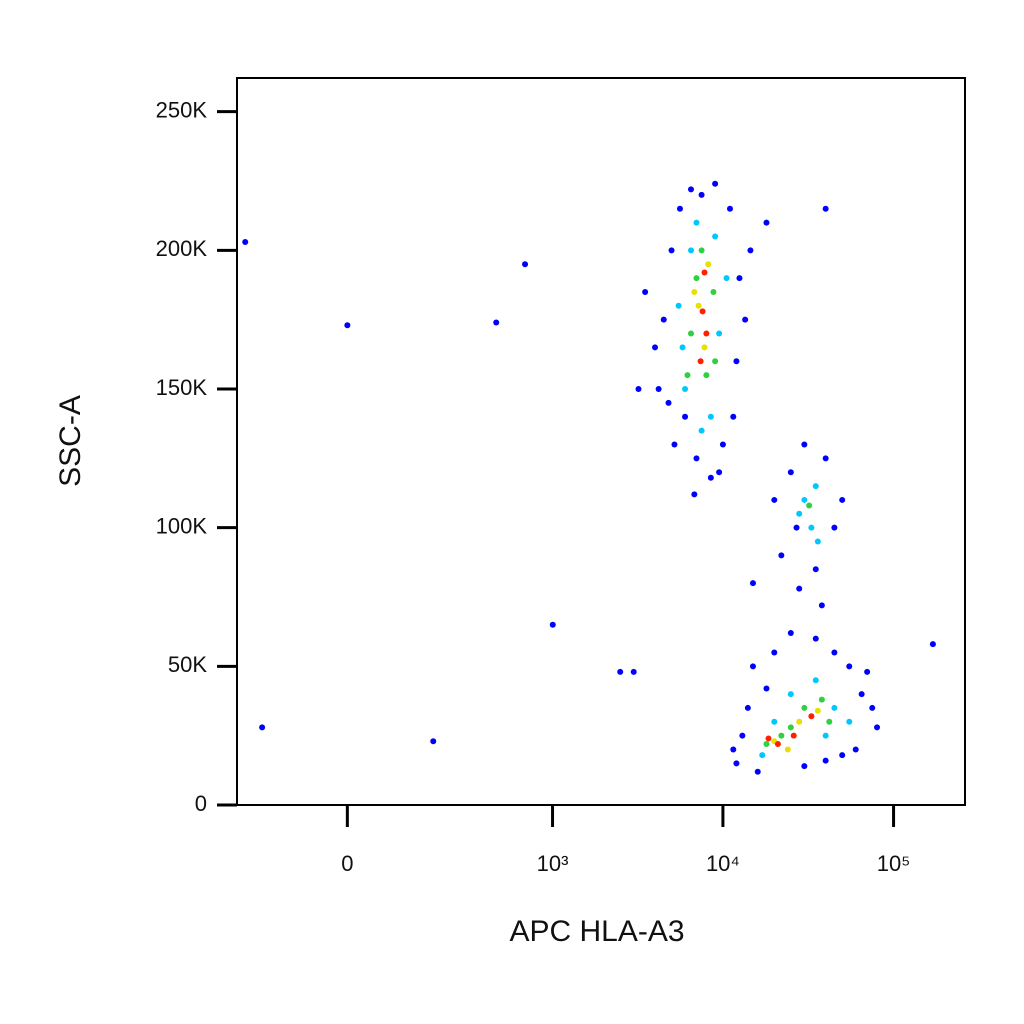 This screenshot has height=1024, width=1024. I want to click on x-tick-label: 0, so click(347, 863).